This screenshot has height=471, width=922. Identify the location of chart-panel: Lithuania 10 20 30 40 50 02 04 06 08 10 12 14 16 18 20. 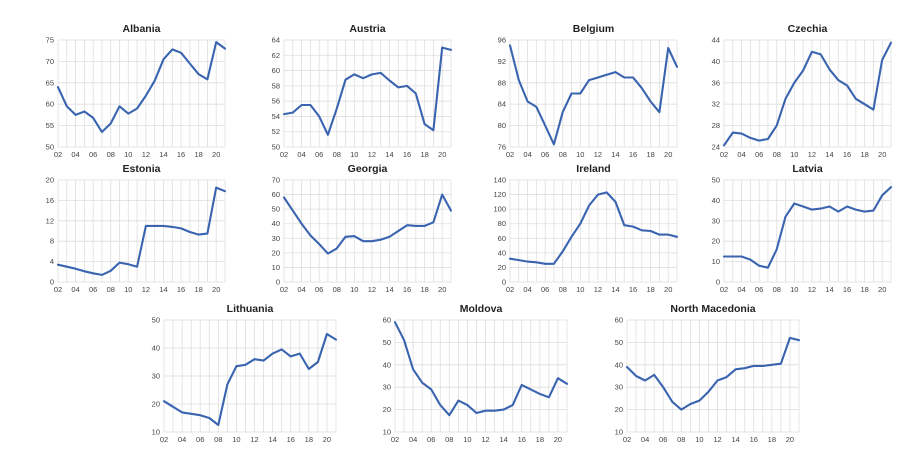
(242, 375).